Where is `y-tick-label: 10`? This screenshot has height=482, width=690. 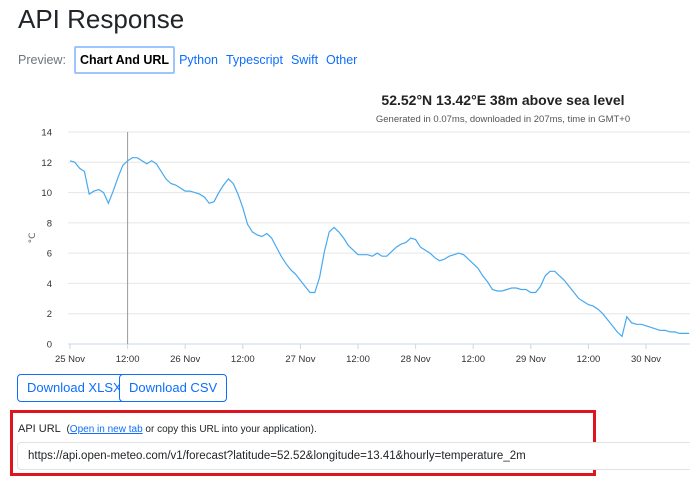
y-tick-label: 10 is located at coordinates (46, 193).